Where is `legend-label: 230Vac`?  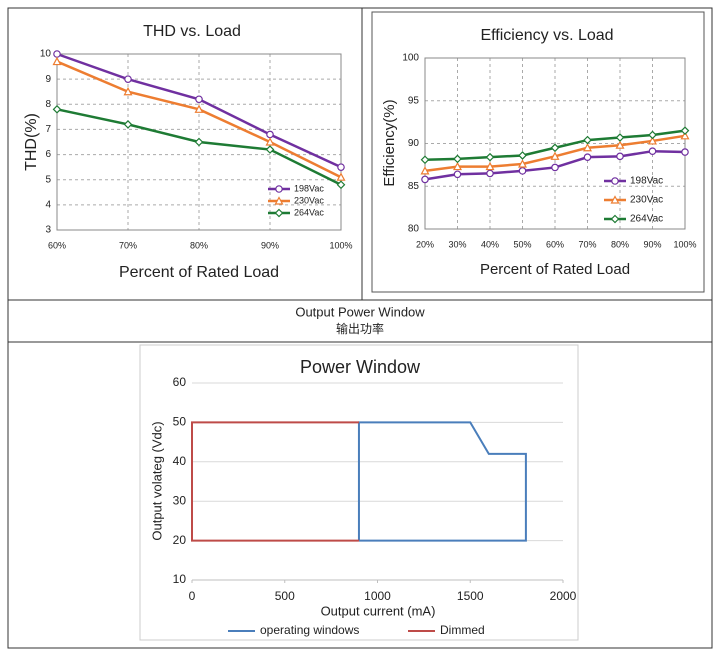
legend-label: 230Vac is located at coordinates (646, 200).